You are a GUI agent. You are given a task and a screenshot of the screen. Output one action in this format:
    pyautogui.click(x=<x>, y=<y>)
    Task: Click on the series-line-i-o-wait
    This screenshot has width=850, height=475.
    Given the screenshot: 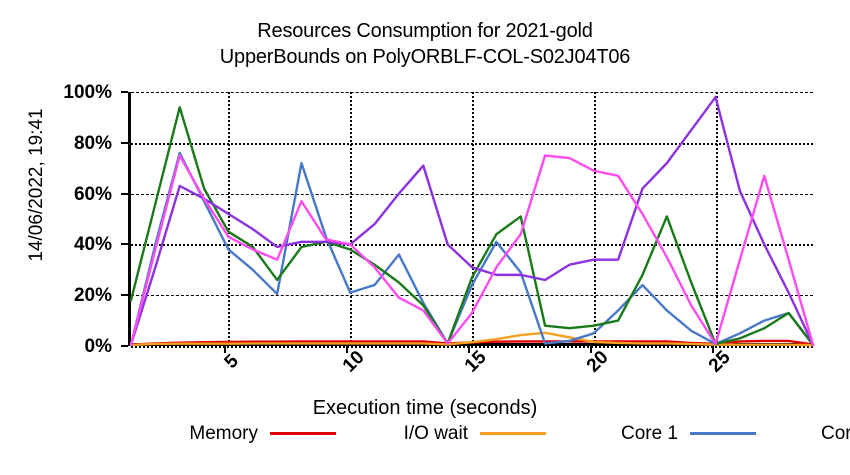 What is the action you would take?
    pyautogui.click(x=472, y=339)
    